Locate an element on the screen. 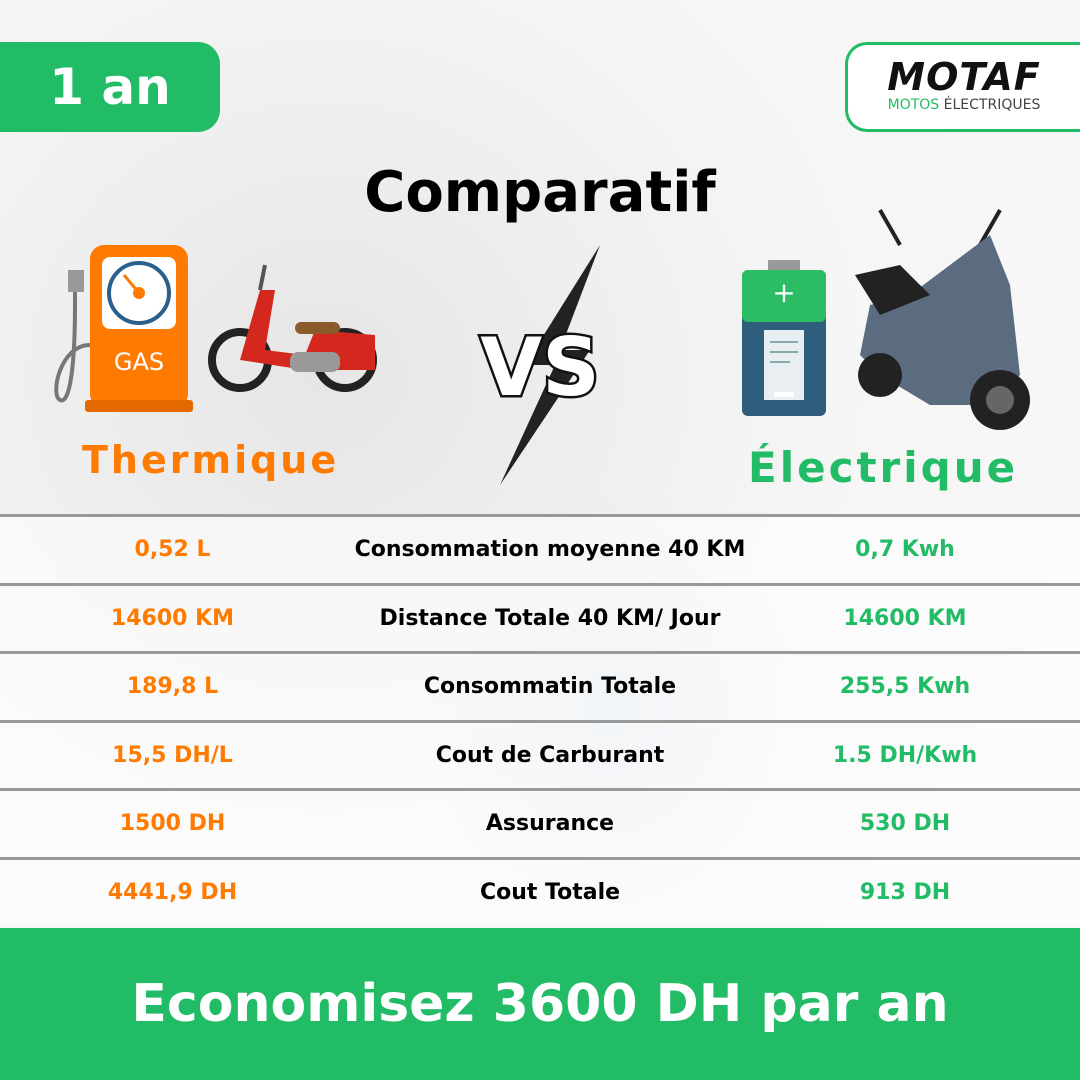 The width and height of the screenshot is (1080, 1080). row-label: Distance Totale 40 KM/ Jour is located at coordinates (550, 618).